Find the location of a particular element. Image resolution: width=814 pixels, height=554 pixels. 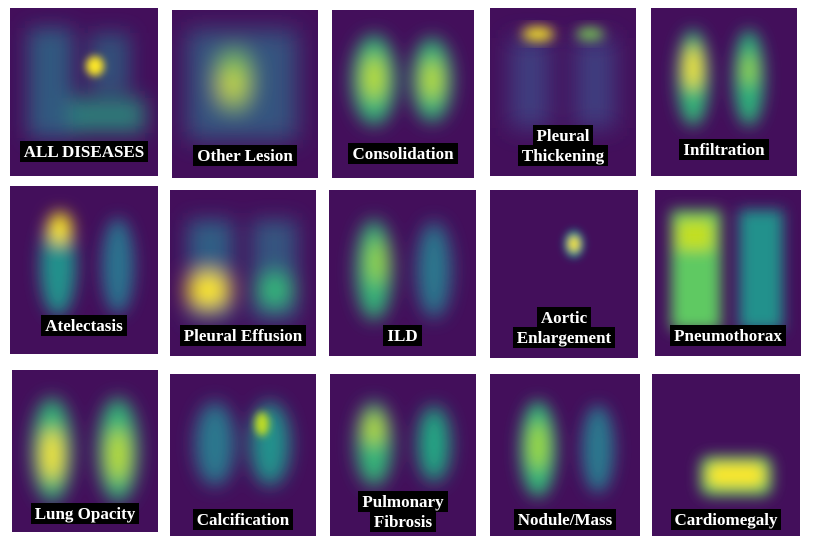

heatmap-pleural-effusion is located at coordinates (241, 270).